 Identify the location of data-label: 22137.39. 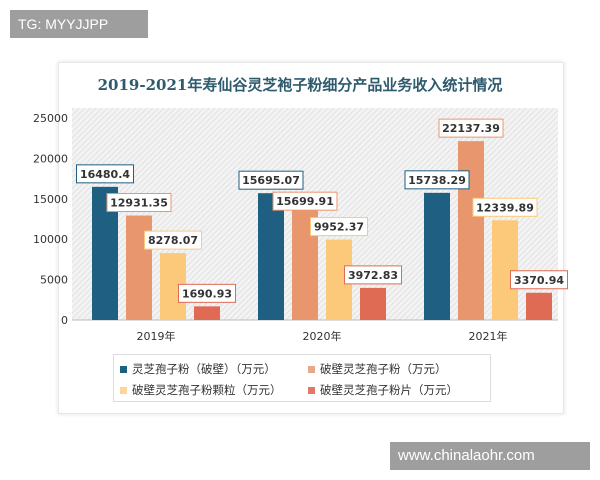
(471, 128).